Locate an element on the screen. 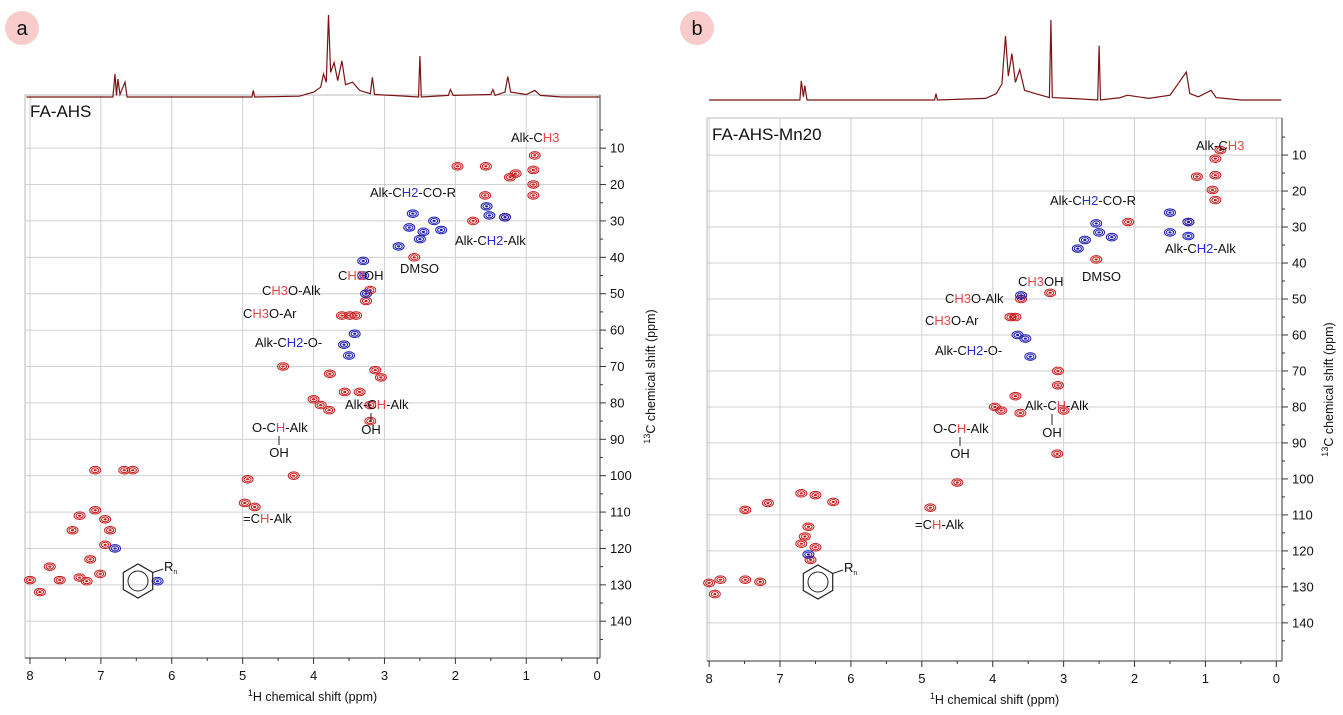  x-tick-label: 1 is located at coordinates (1205, 678).